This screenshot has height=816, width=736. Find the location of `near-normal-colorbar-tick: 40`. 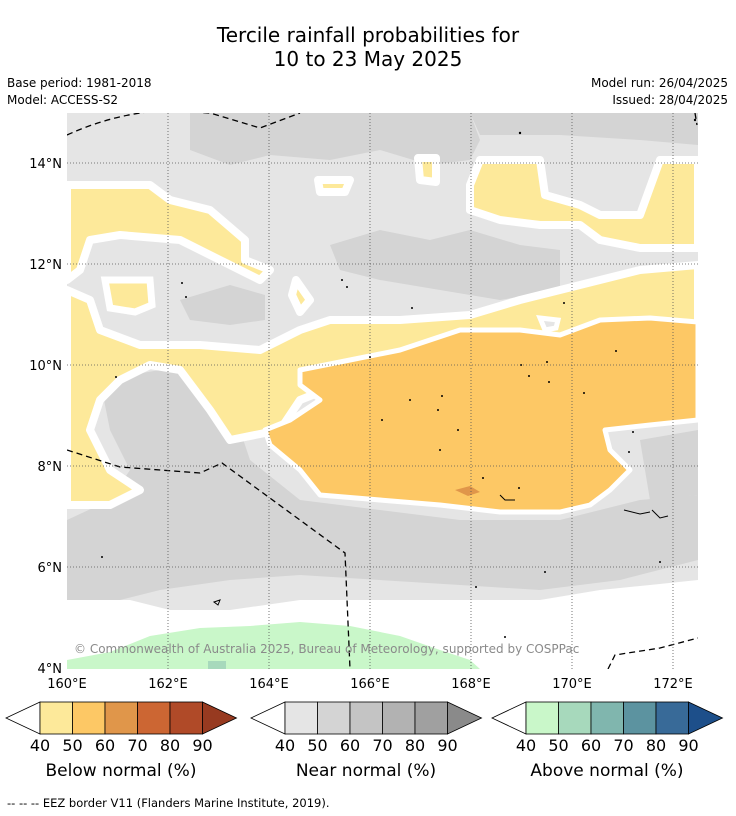

near-normal-colorbar-tick: 40 is located at coordinates (285, 745).